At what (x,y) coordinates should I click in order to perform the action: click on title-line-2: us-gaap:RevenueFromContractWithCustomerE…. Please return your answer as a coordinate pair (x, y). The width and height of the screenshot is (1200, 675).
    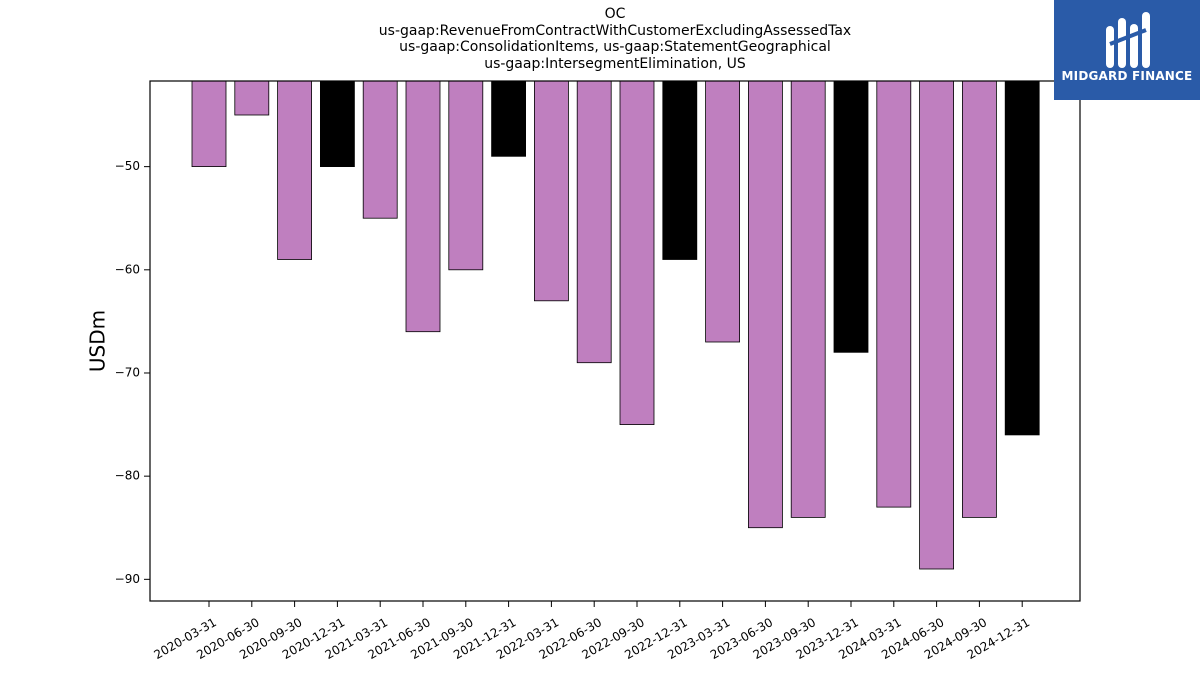
    Looking at the image, I should click on (615, 30).